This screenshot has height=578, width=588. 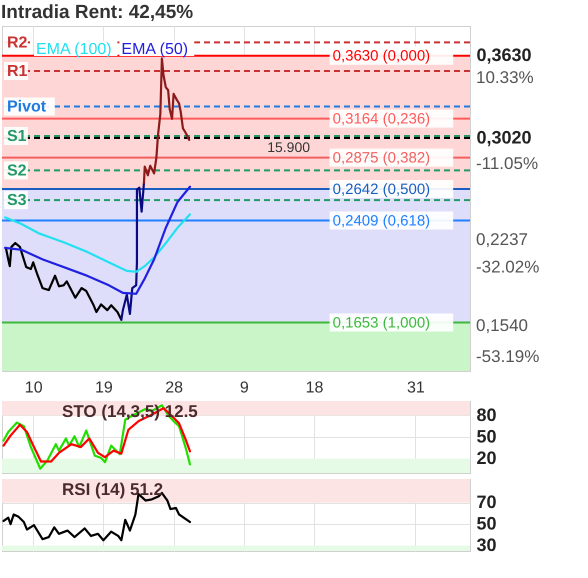 What do you see at coordinates (17, 137) in the screenshot?
I see `ref-line-label: S1` at bounding box center [17, 137].